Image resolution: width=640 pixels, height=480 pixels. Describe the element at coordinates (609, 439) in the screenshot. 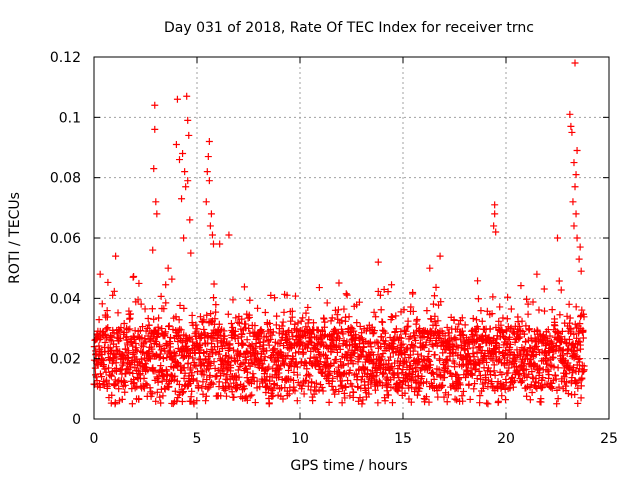

I see `x-tick-label: 25` at that location.